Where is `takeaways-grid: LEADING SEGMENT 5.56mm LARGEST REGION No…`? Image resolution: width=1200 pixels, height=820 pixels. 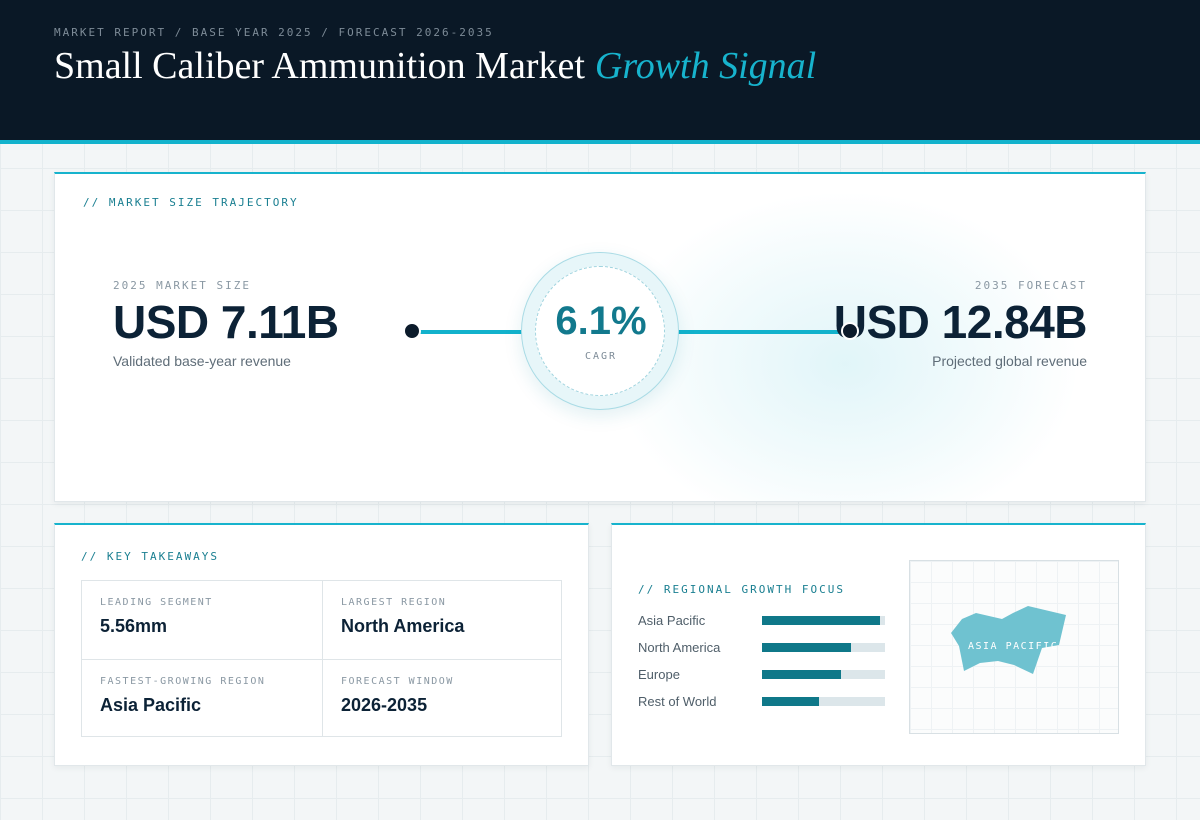 takeaways-grid: LEADING SEGMENT 5.56mm LARGEST REGION No… is located at coordinates (321, 658).